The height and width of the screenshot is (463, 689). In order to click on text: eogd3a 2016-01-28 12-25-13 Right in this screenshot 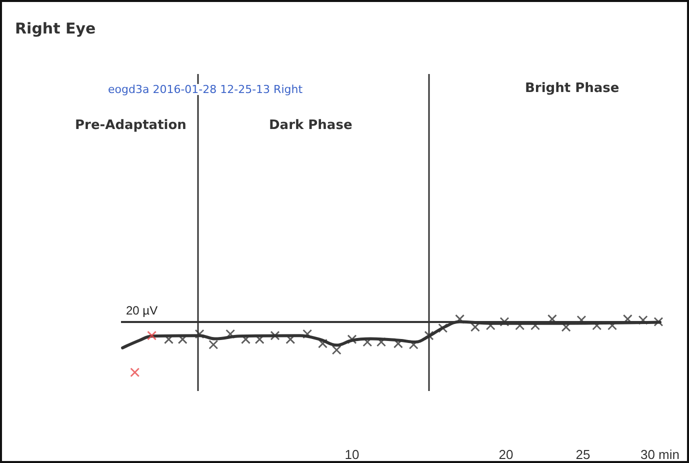, I will do `click(206, 89)`.